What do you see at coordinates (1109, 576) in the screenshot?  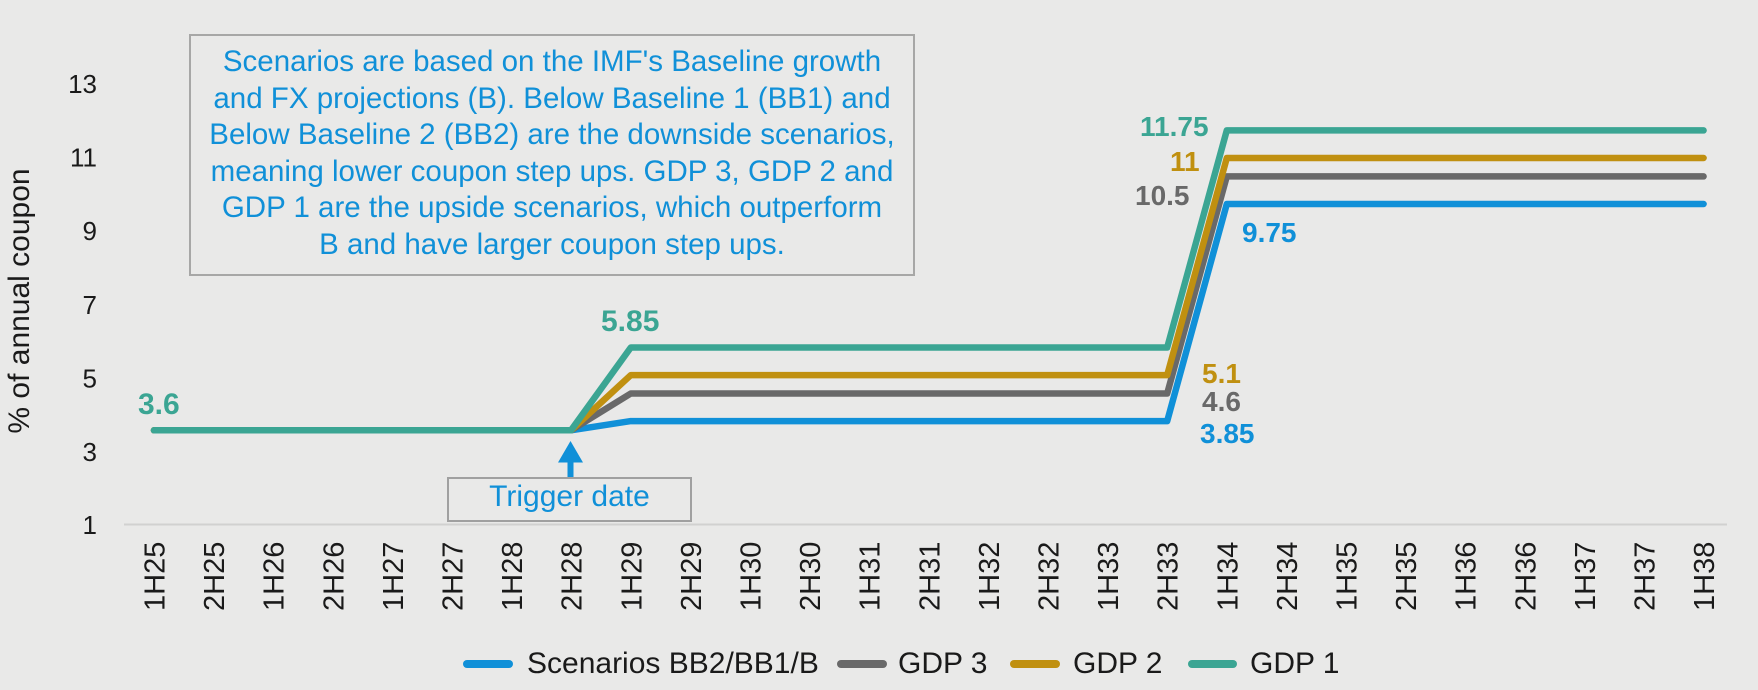 I see `svg-text: 1H33` at bounding box center [1109, 576].